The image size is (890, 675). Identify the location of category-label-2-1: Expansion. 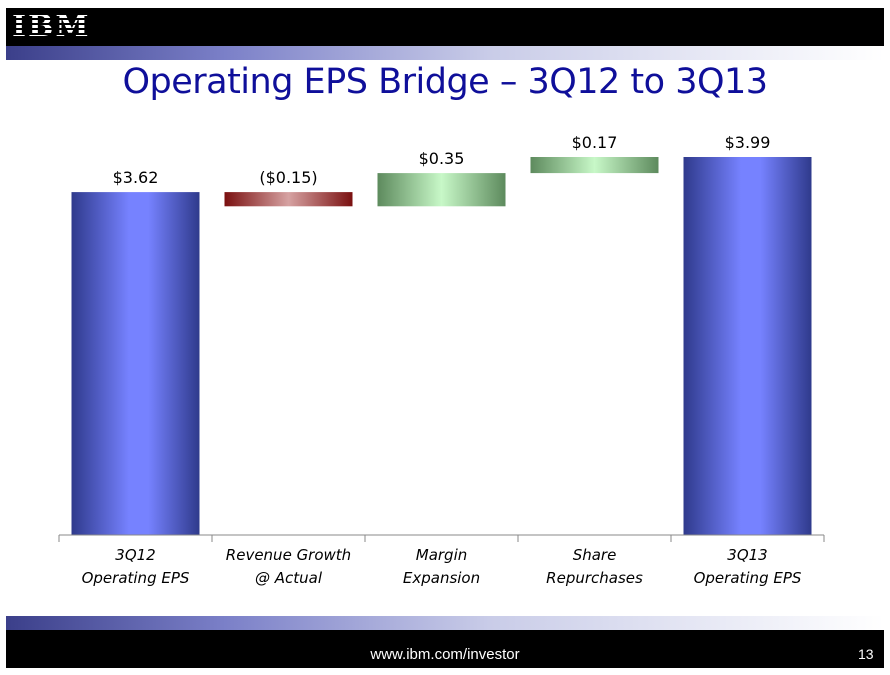
(441, 578).